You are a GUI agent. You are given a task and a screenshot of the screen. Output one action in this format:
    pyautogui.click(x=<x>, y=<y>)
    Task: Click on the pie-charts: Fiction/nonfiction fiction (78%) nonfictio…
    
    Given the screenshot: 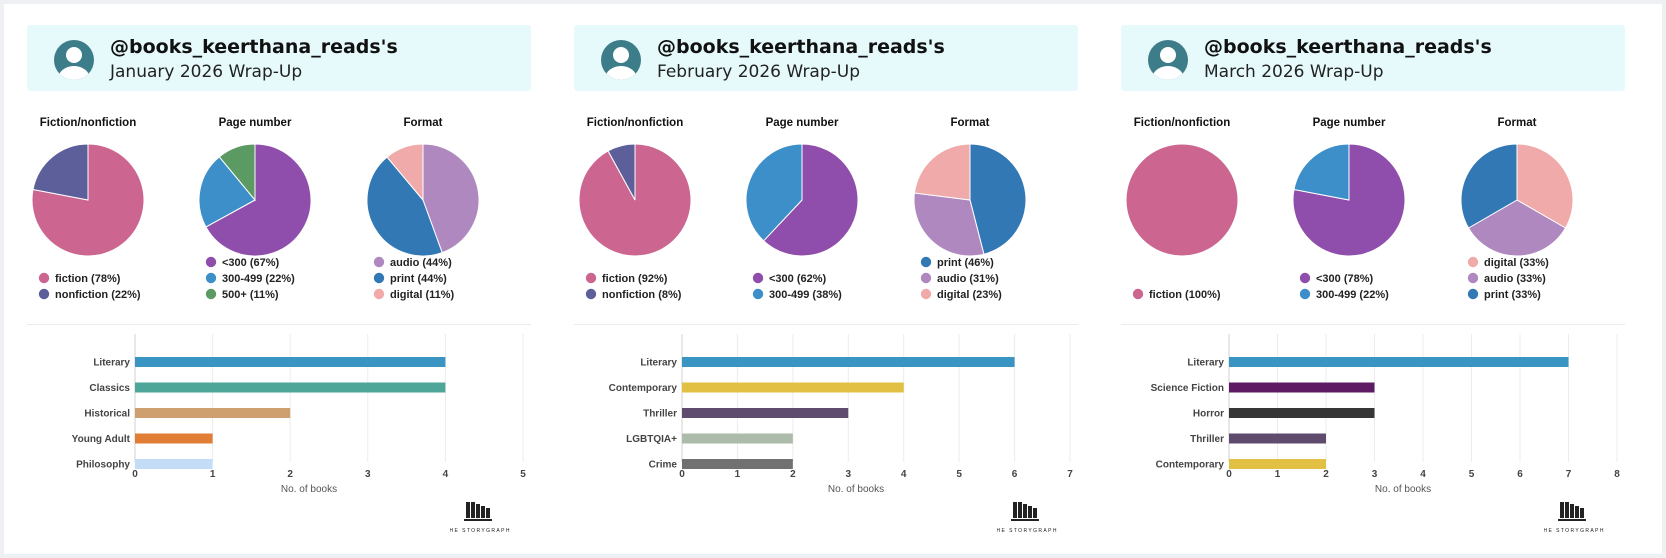 What is the action you would take?
    pyautogui.click(x=255, y=209)
    